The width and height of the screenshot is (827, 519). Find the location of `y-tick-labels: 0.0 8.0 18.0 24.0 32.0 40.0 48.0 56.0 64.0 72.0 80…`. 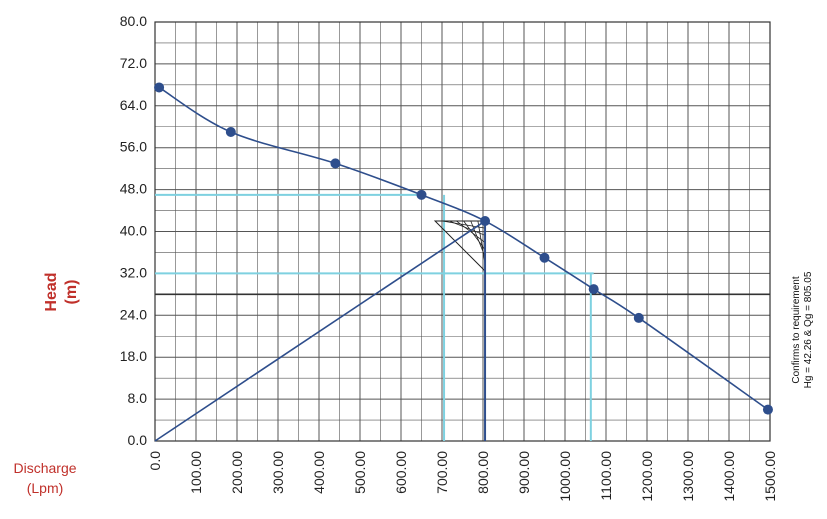

y-tick-labels: 0.0 8.0 18.0 24.0 32.0 40.0 48.0 56.0 64.0 72.0 80… is located at coordinates (133, 230).